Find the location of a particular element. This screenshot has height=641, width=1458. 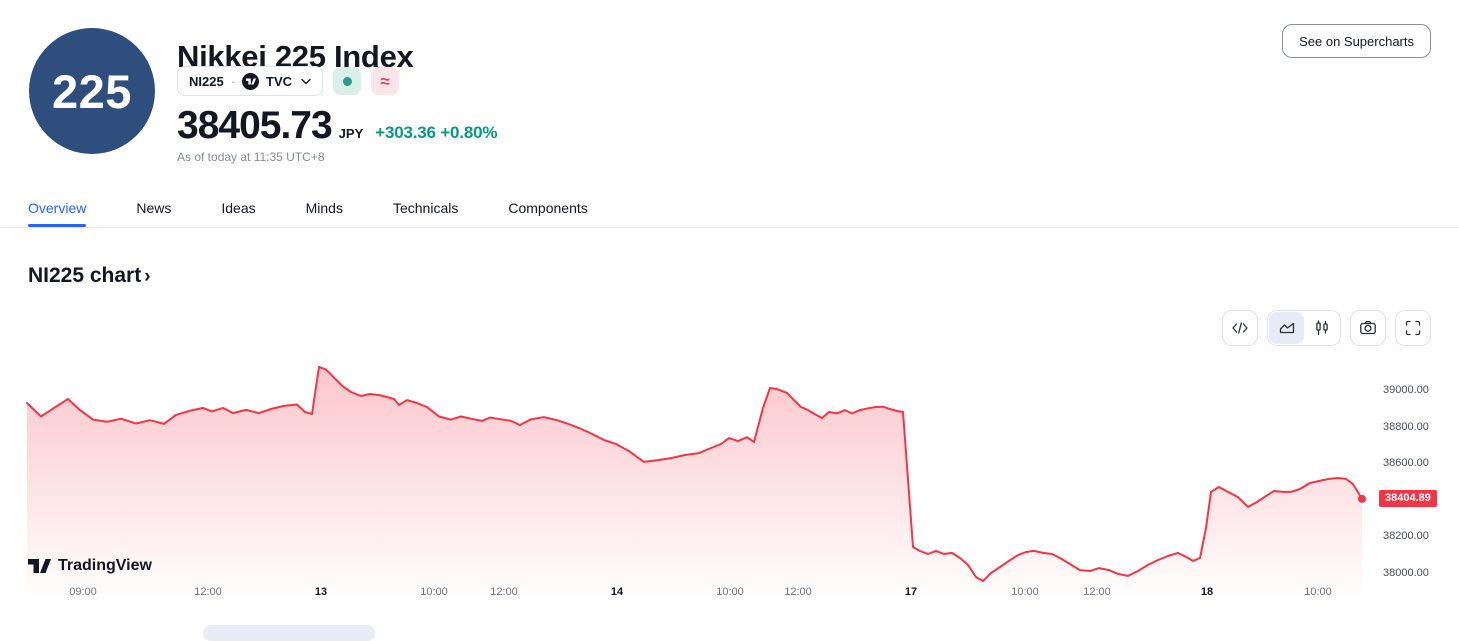

symbol-selector: NI225 · TVC is located at coordinates (250, 81).